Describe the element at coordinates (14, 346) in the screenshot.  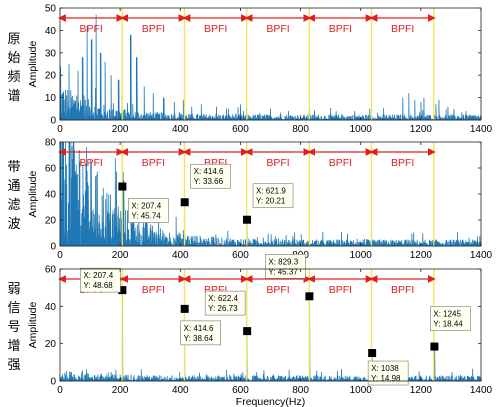
I see `side-char: 增` at that location.